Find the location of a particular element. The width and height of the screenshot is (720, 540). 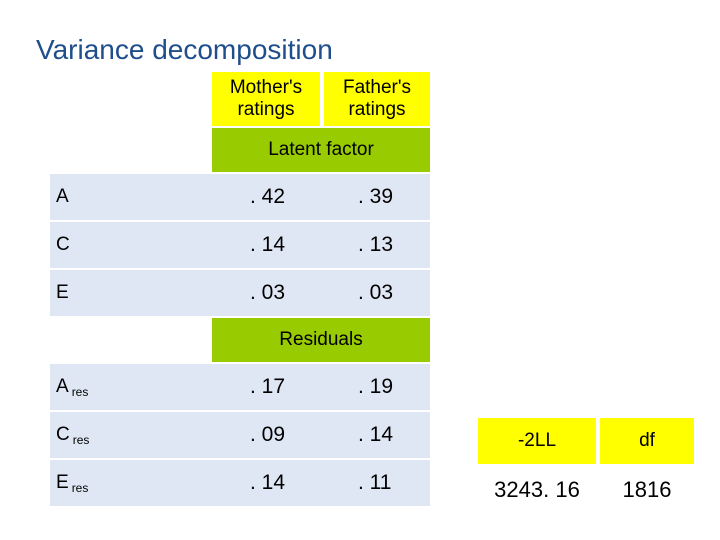

section-header-latent-factor: Latent factor is located at coordinates (321, 150).